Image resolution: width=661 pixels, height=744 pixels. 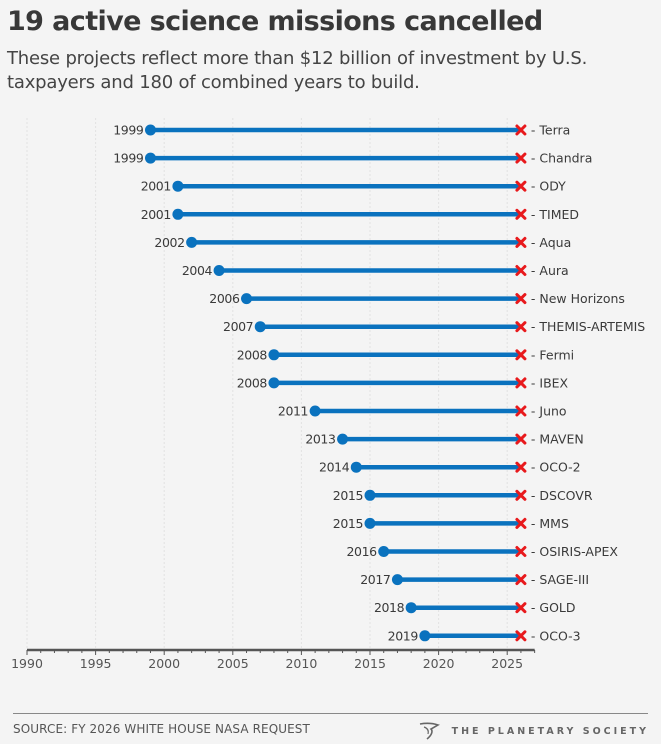 I want to click on mission-name-label: - New Horizons, so click(x=578, y=298).